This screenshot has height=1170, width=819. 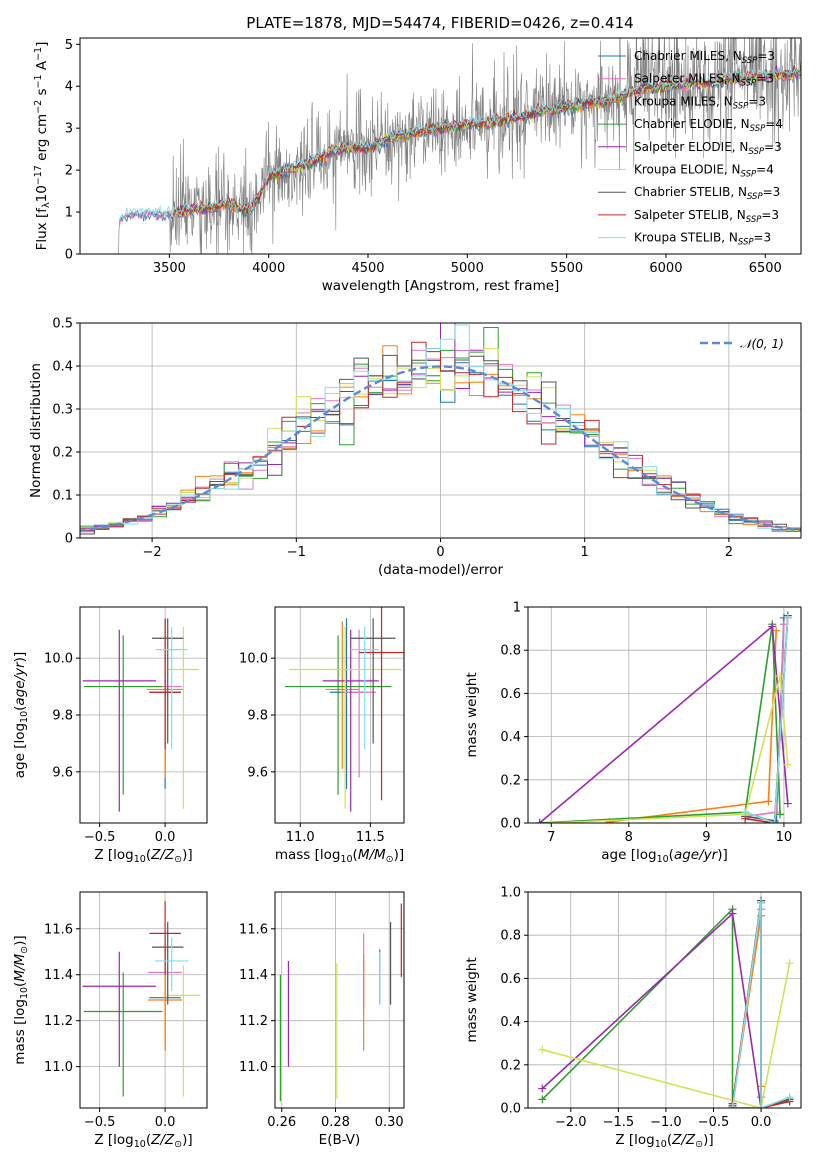 What do you see at coordinates (702, 239) in the screenshot?
I see `legend-entry: Kroupa STELIB, NSSP=3` at bounding box center [702, 239].